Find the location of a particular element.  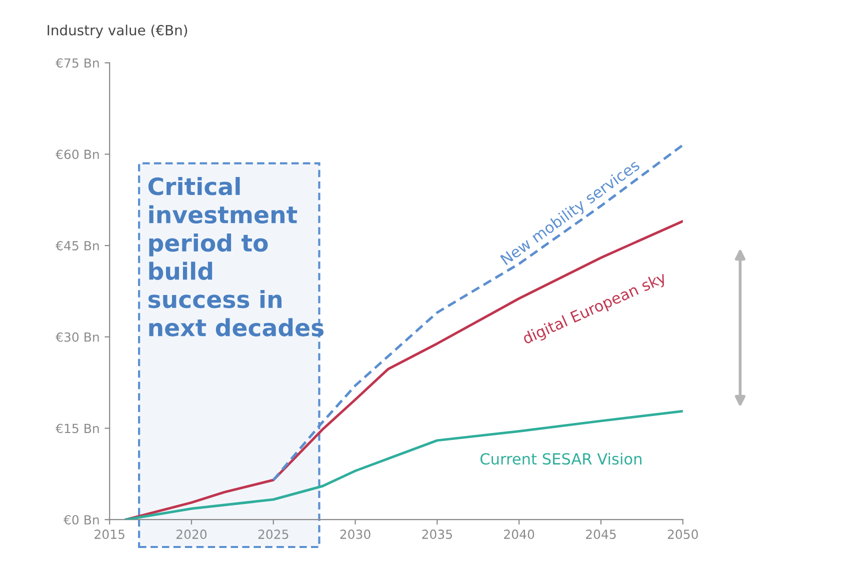

y-tick-label: €75 Bn is located at coordinates (77, 63).